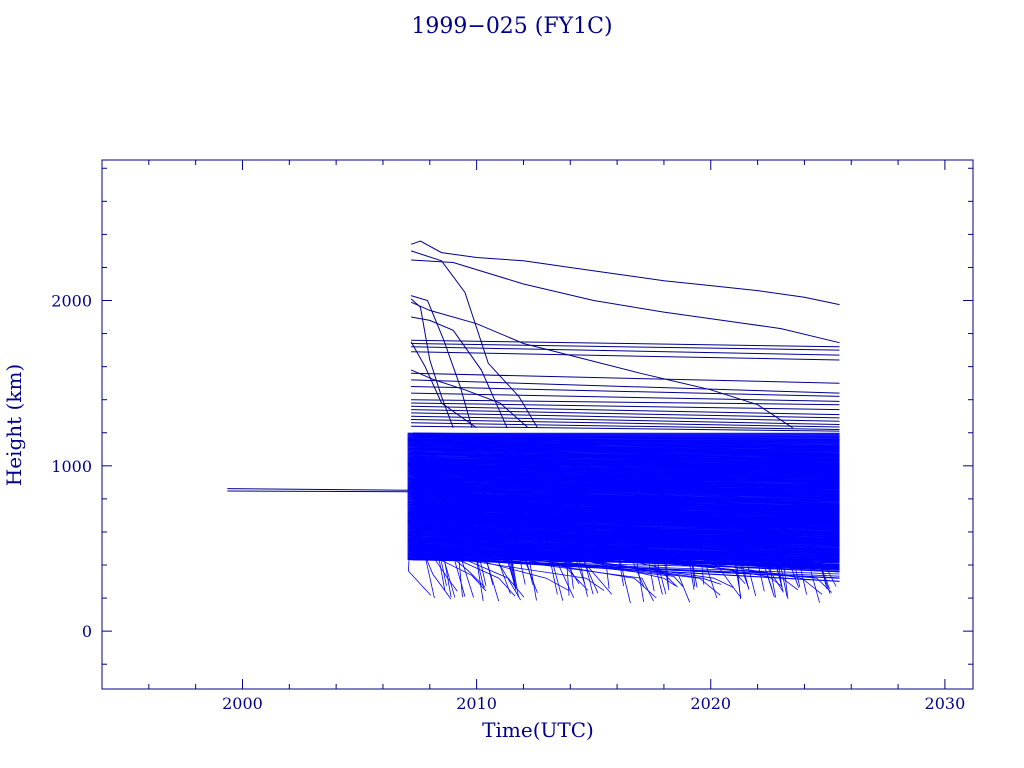  I want to click on chart-title: 1999−025 (FY1C), so click(512, 26).